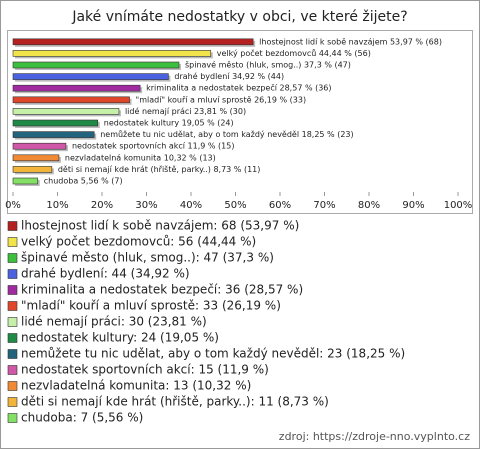  I want to click on x-tick-label: 50%, so click(235, 205).